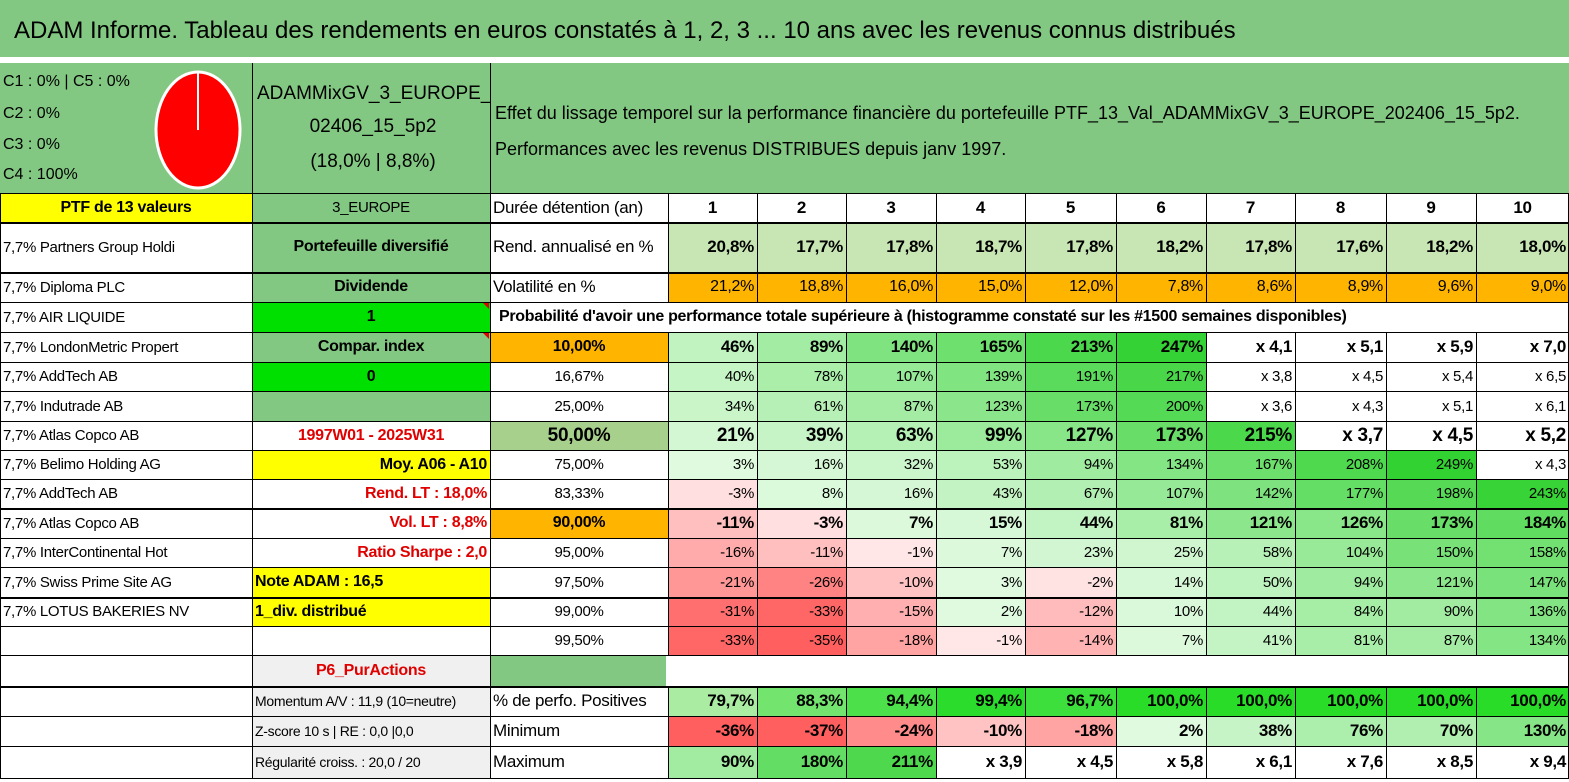  I want to click on probability-value: 249%, so click(1431, 464).